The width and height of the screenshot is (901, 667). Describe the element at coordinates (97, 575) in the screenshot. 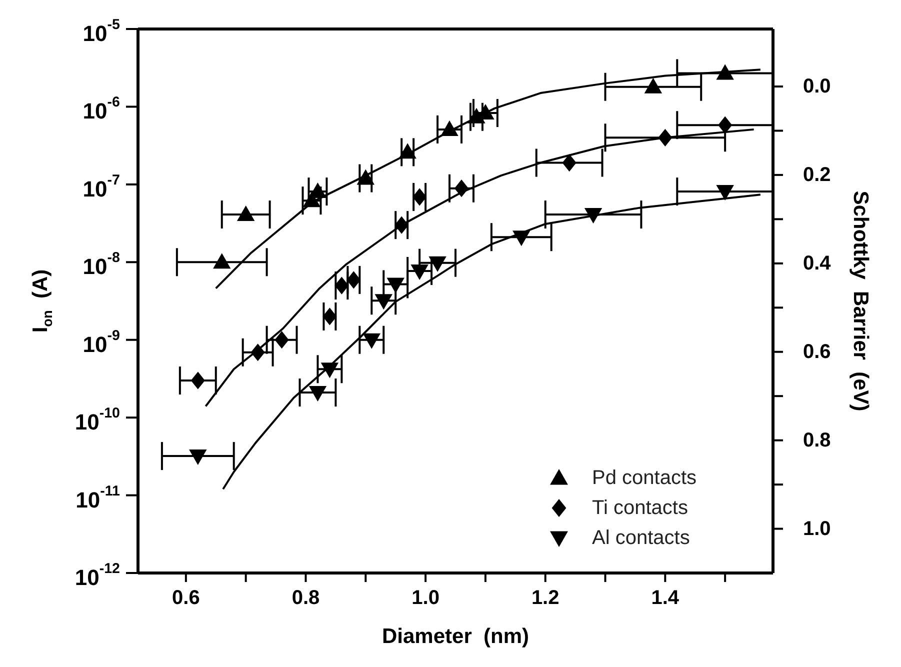

I see `y-tick-label: 10$^{-12}$` at that location.